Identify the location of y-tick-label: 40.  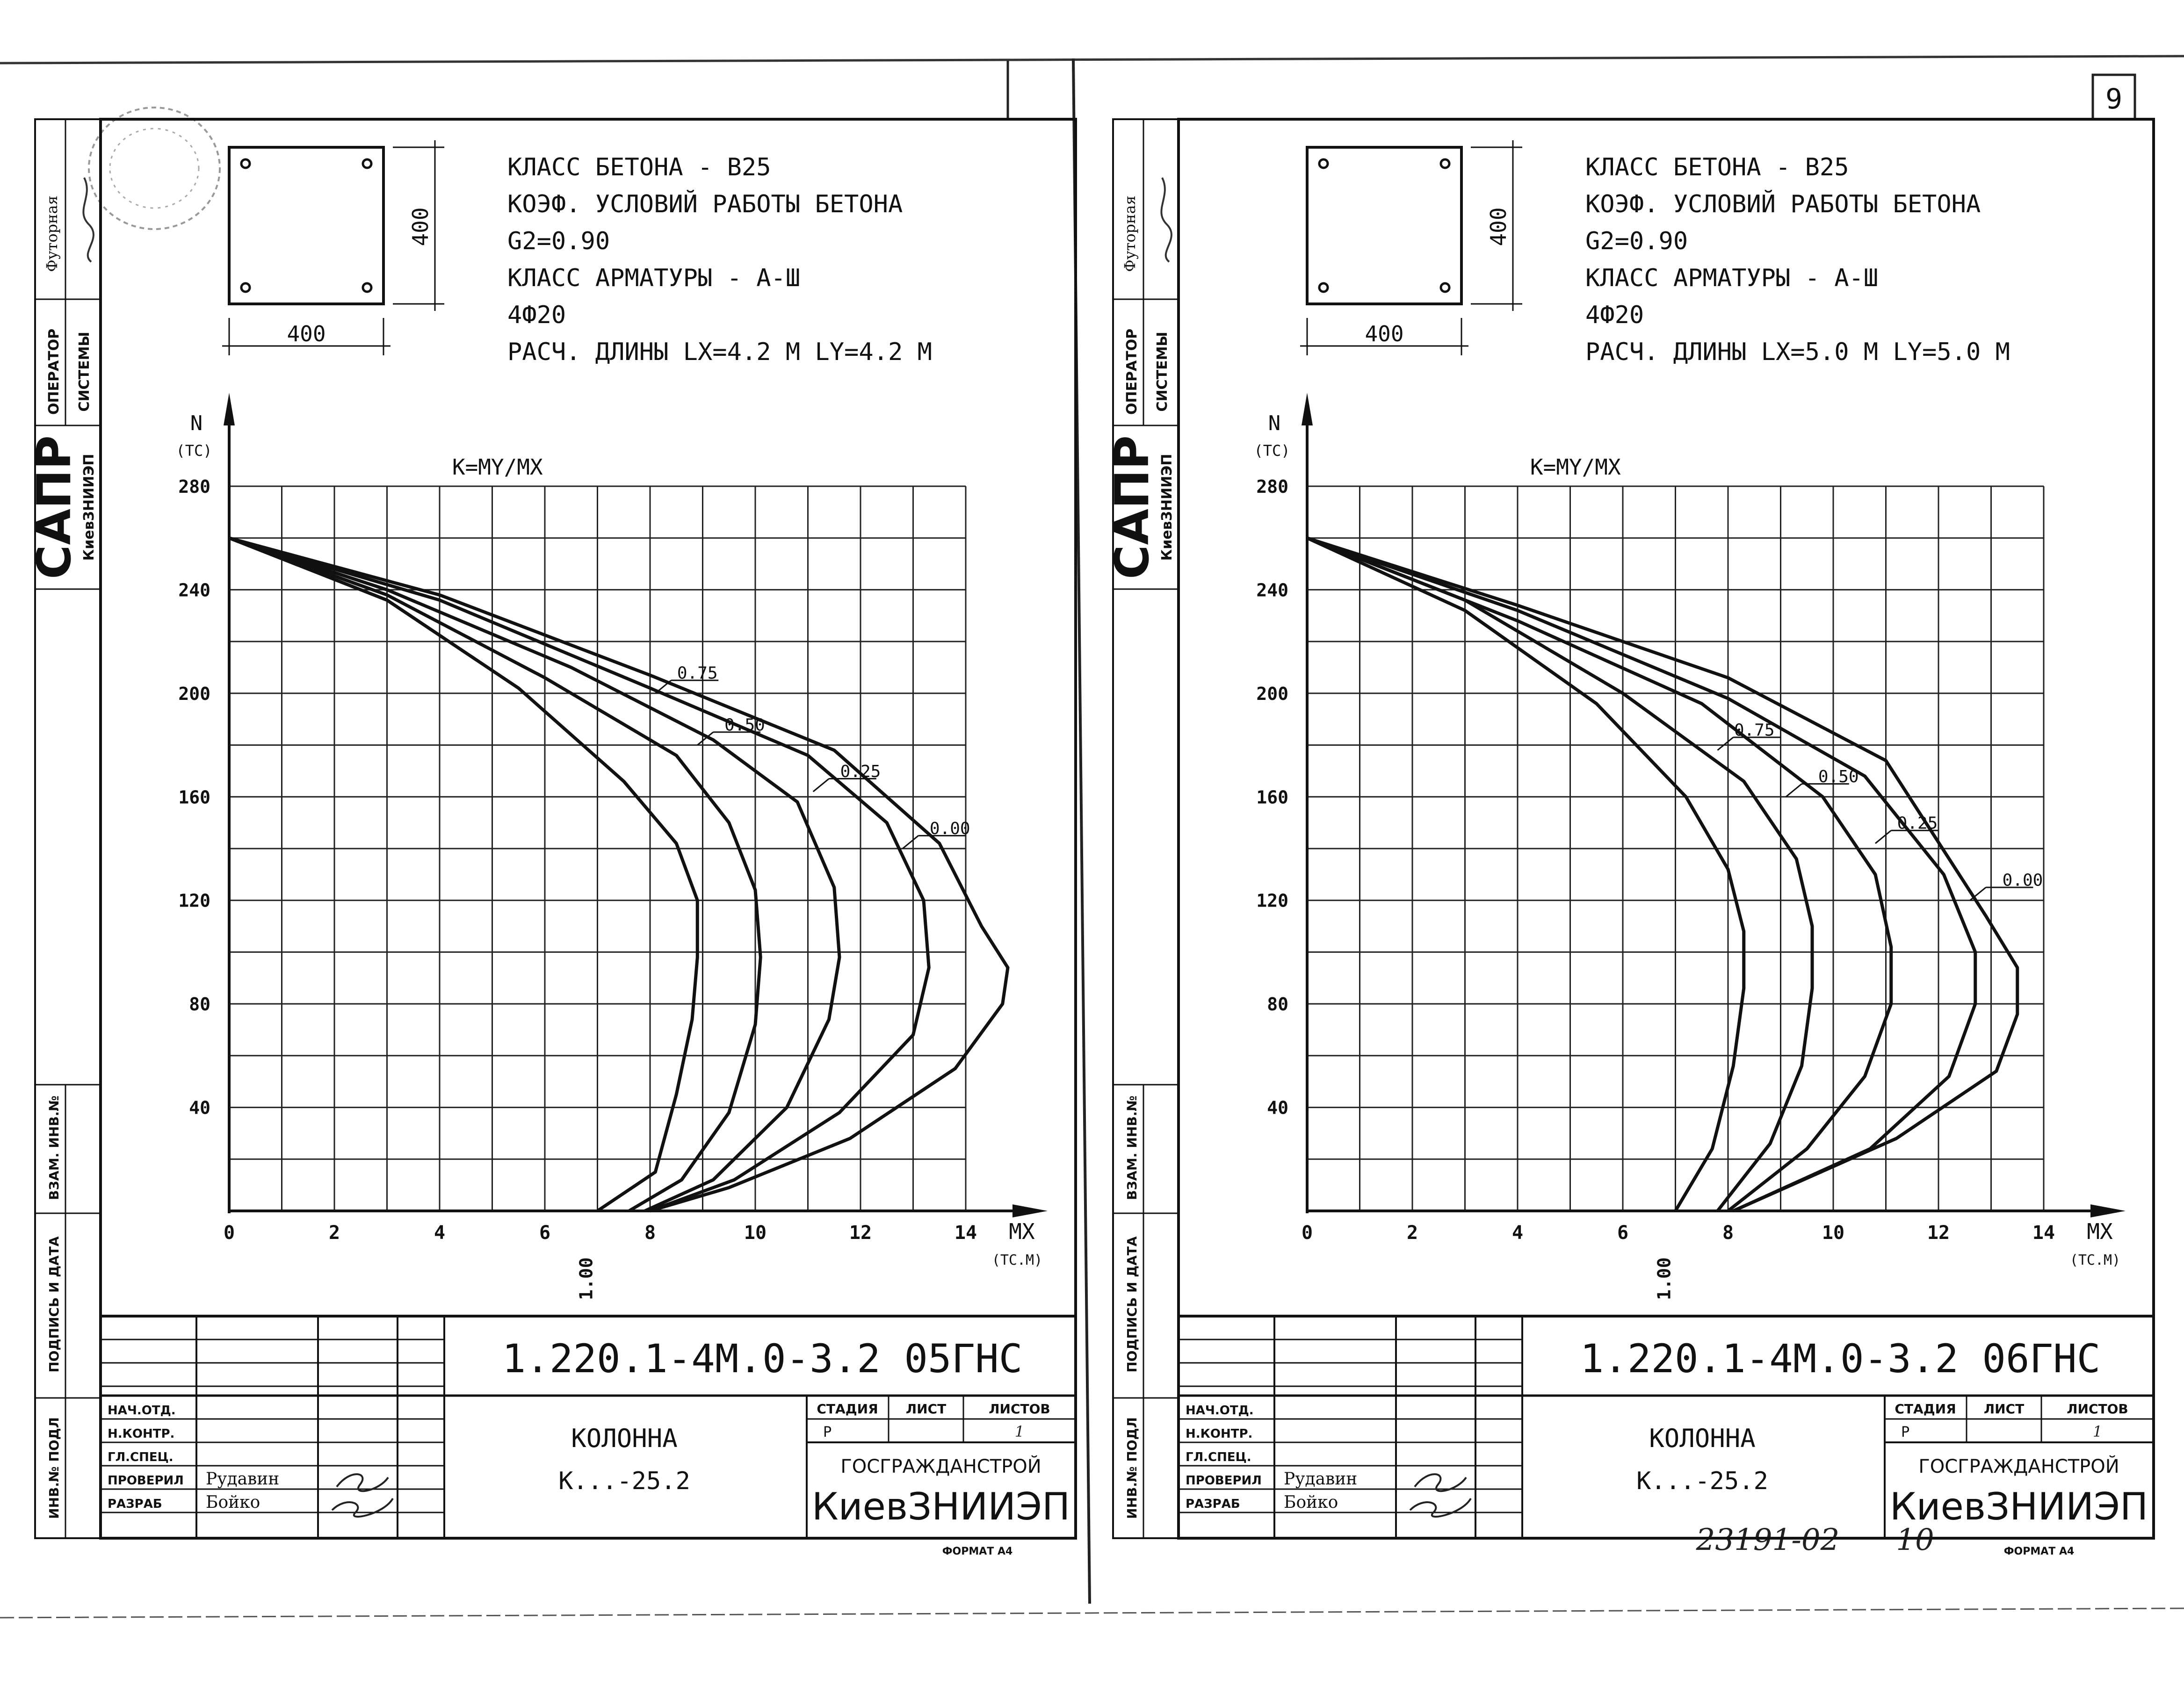
(1277, 1108).